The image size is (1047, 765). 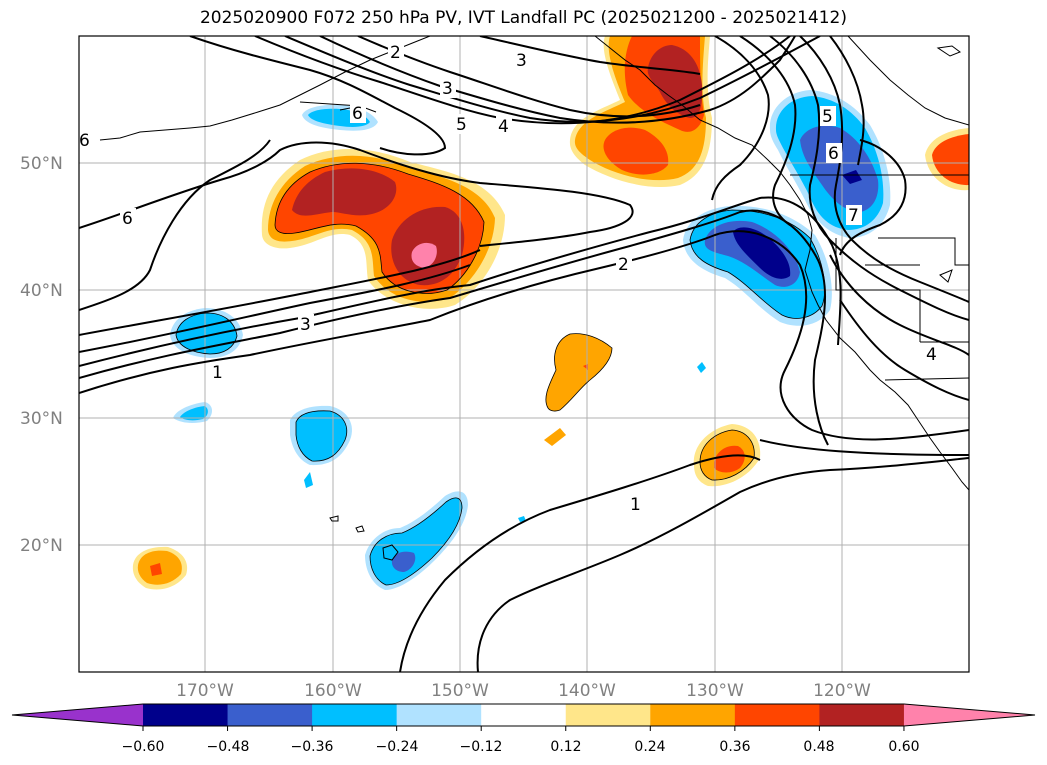 What do you see at coordinates (41, 419) in the screenshot?
I see `lat-label: 30°N` at bounding box center [41, 419].